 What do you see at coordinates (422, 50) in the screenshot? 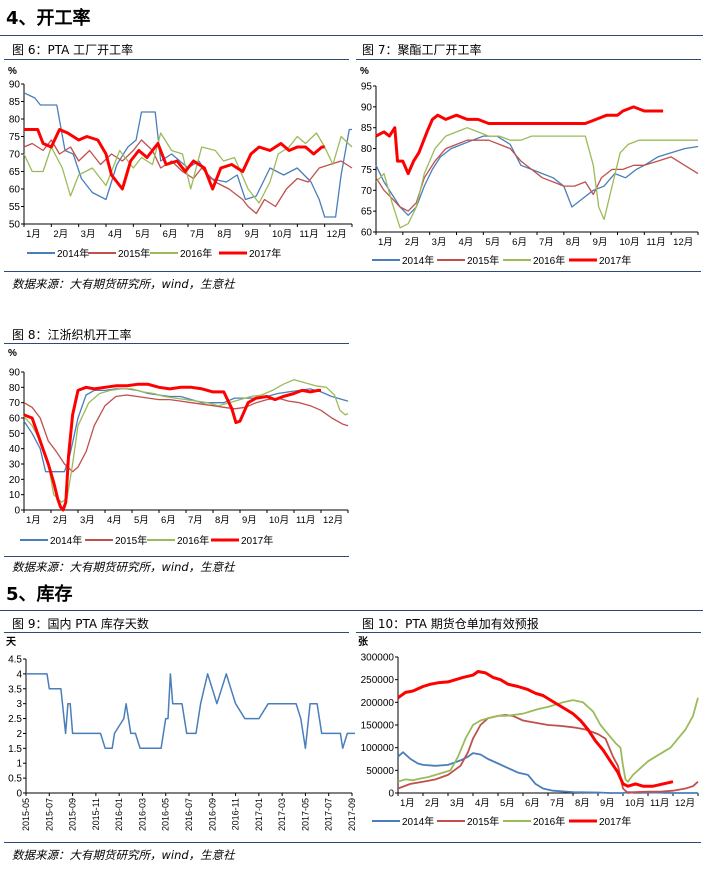
I see `figure-caption-fig7: 图 7：聚酯工厂开工率` at bounding box center [422, 50].